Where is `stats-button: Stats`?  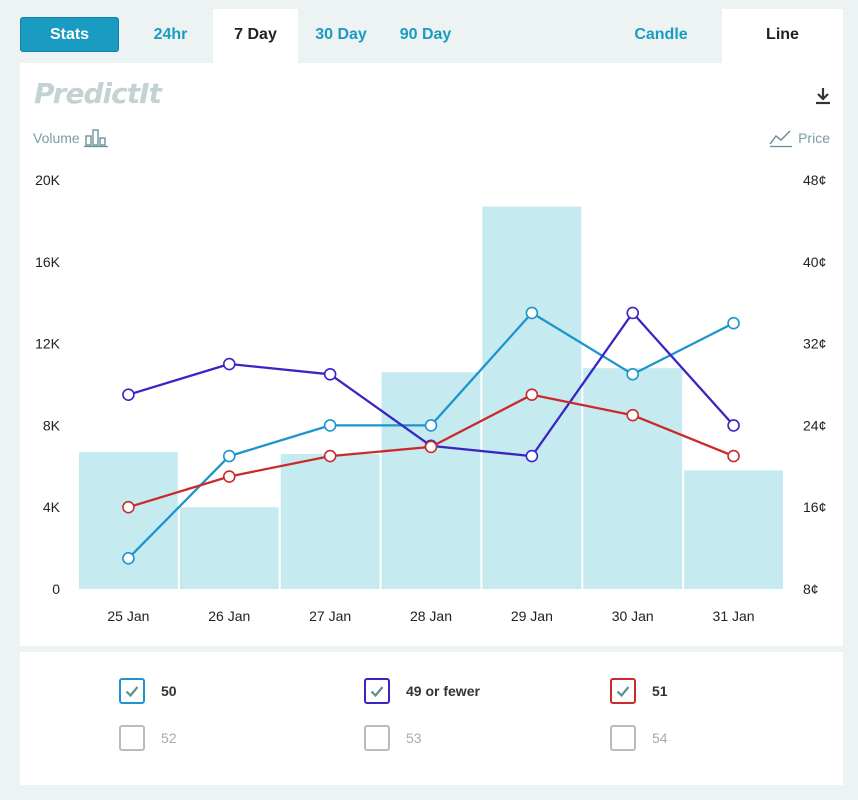 stats-button: Stats is located at coordinates (69, 34).